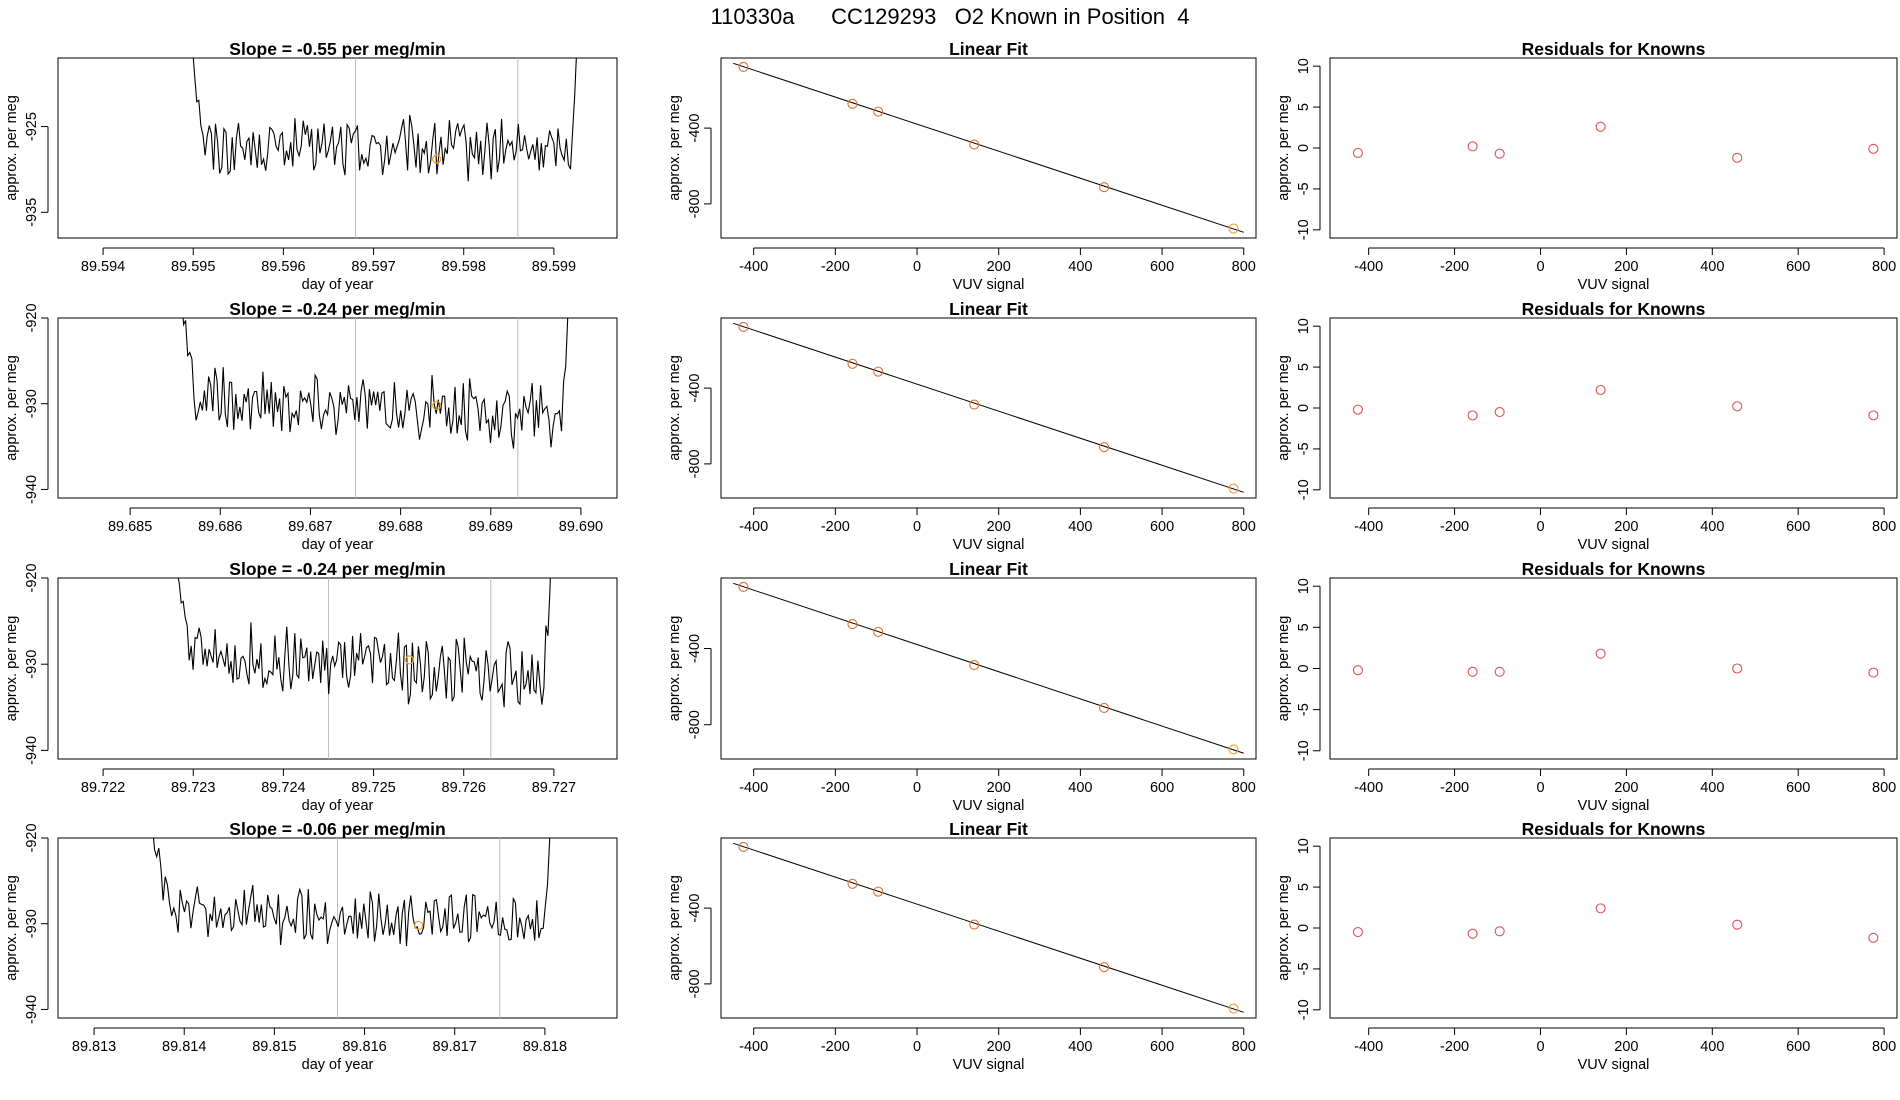 The width and height of the screenshot is (1900, 1100). Describe the element at coordinates (94, 1047) in the screenshot. I see `x-tick-label: 89.813` at that location.